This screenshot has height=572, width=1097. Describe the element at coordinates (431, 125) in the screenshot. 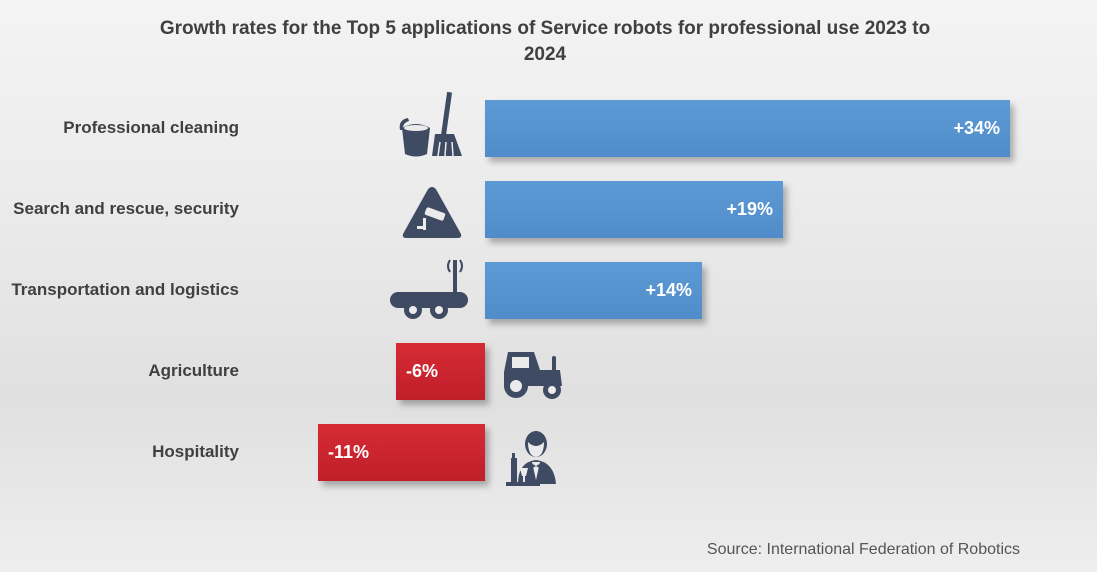

I see `bucket-broom-icon` at that location.